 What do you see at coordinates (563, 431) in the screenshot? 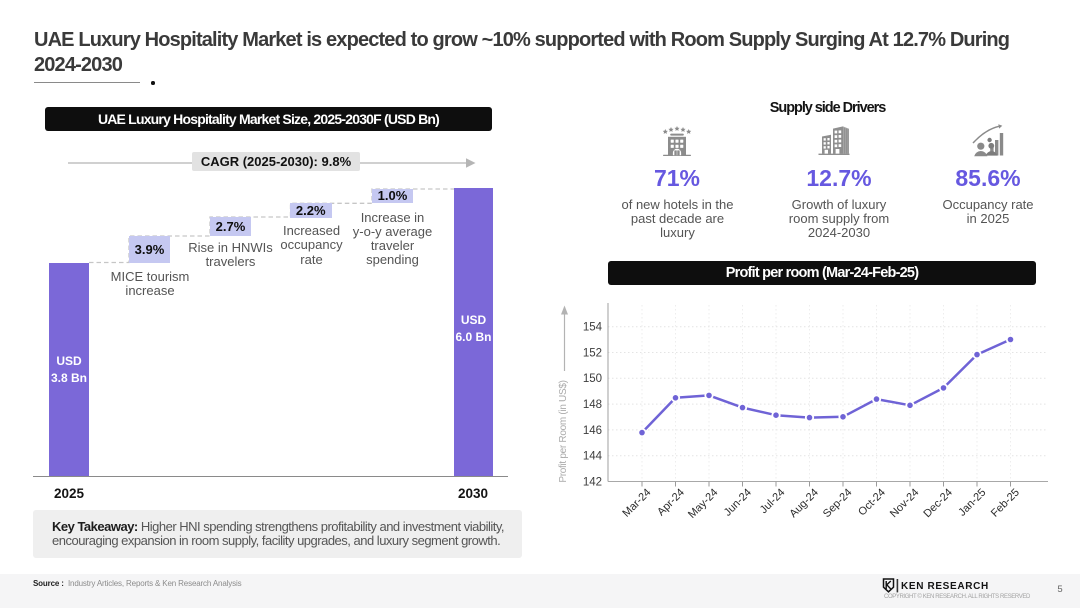
I see `svg-text: Profit per Room (in US$)` at bounding box center [563, 431].